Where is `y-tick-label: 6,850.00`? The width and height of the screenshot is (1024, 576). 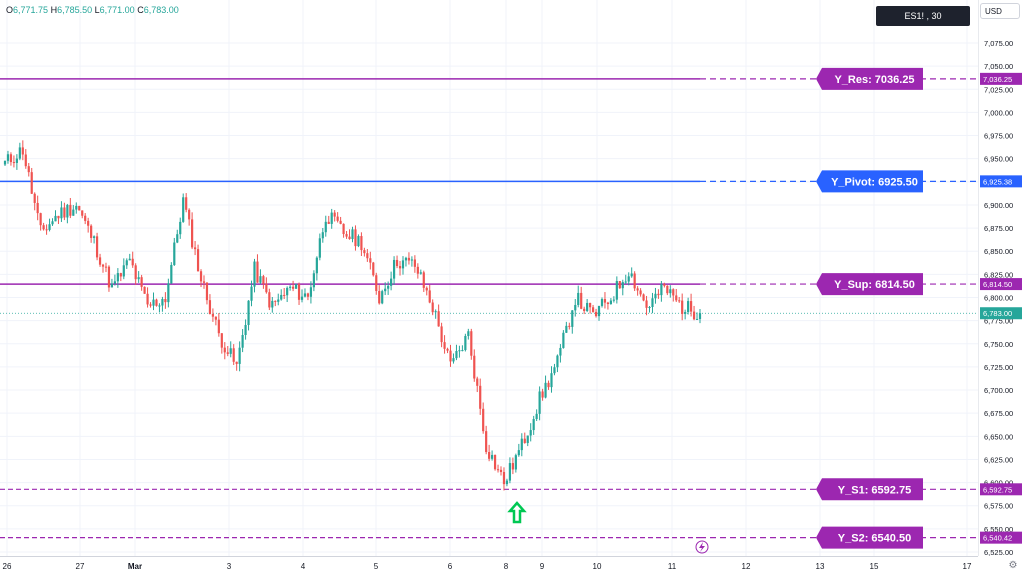
y-tick-label: 6,850.00 is located at coordinates (998, 251).